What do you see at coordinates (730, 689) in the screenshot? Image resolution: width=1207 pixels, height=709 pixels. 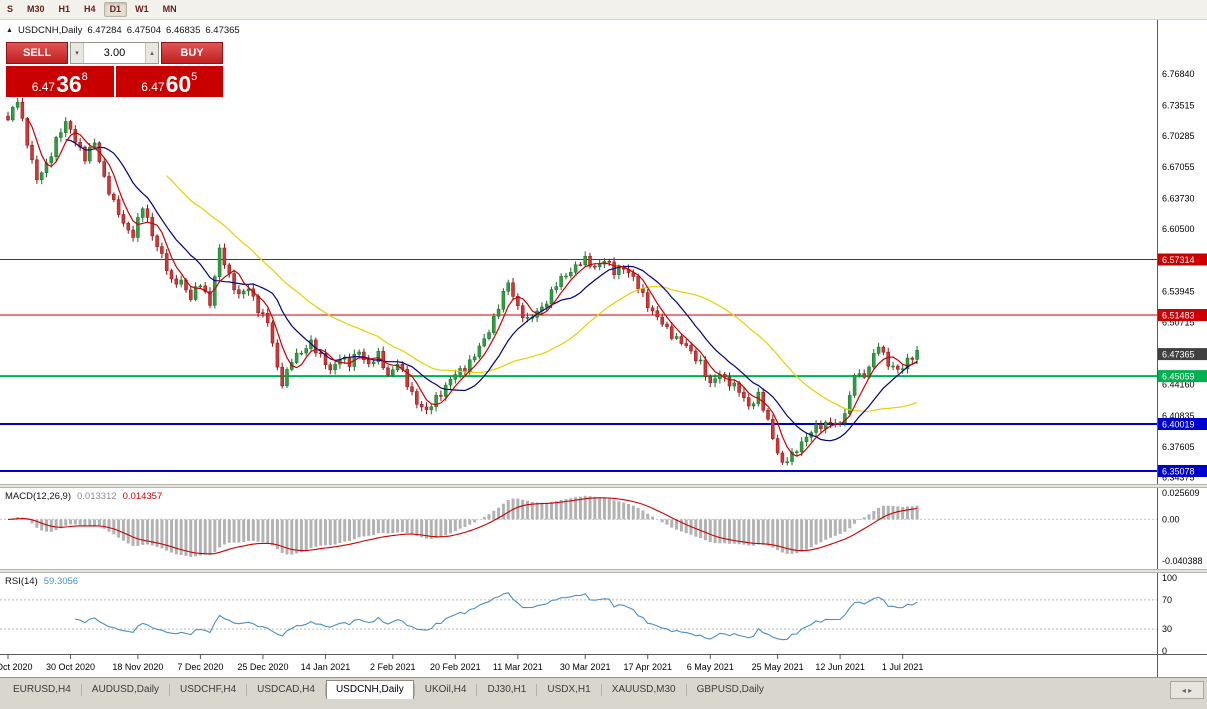 I see `chart-tab-gbpusd: GBPUSD,Daily` at bounding box center [730, 689].